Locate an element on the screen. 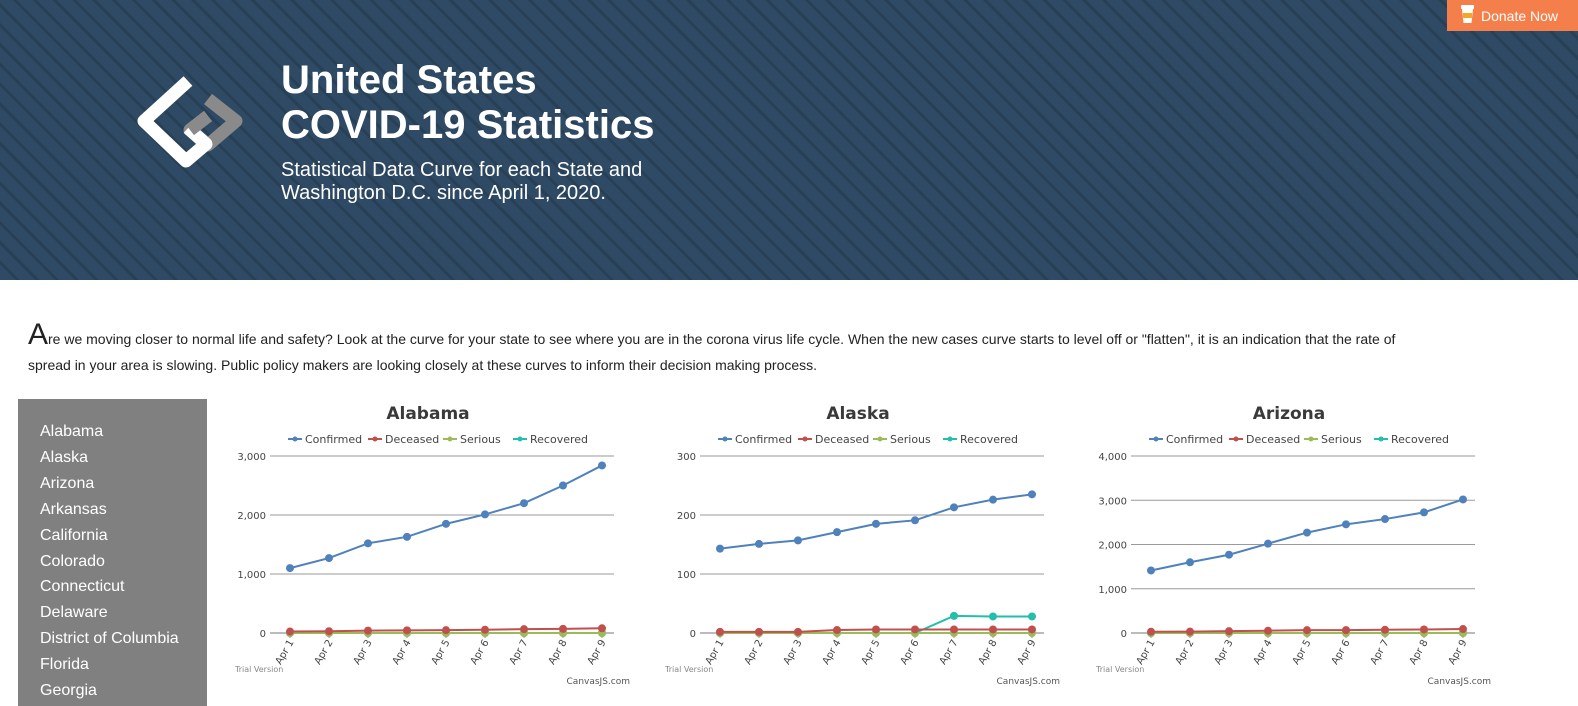 Image resolution: width=1578 pixels, height=706 pixels. x-tick-label: Apr 9 is located at coordinates (1458, 652).